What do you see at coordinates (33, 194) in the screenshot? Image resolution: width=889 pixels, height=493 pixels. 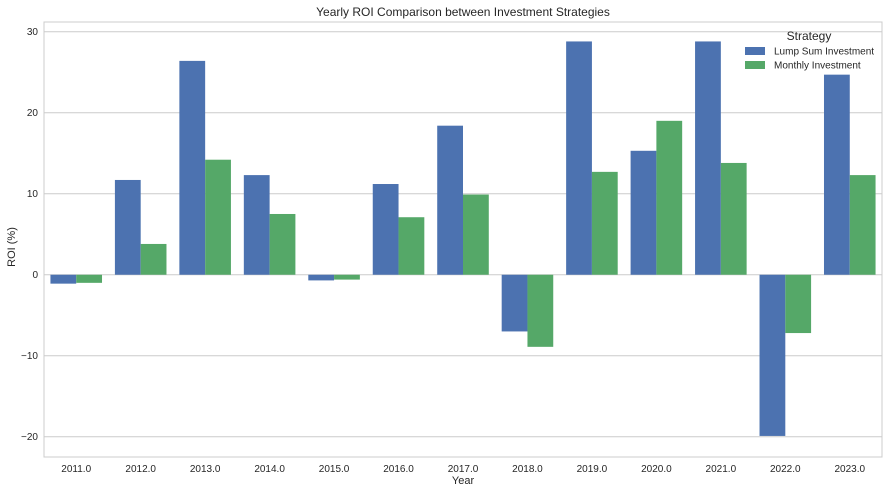 I see `y-tick-label: 10` at bounding box center [33, 194].